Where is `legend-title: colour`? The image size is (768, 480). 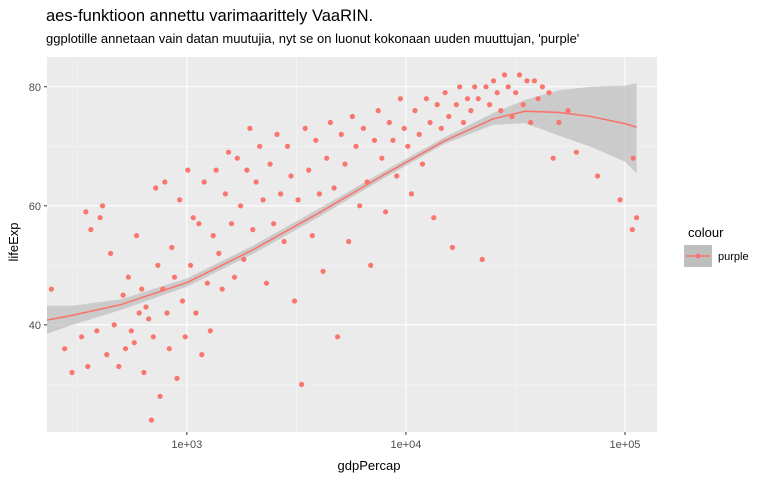 legend-title: colour is located at coordinates (706, 232).